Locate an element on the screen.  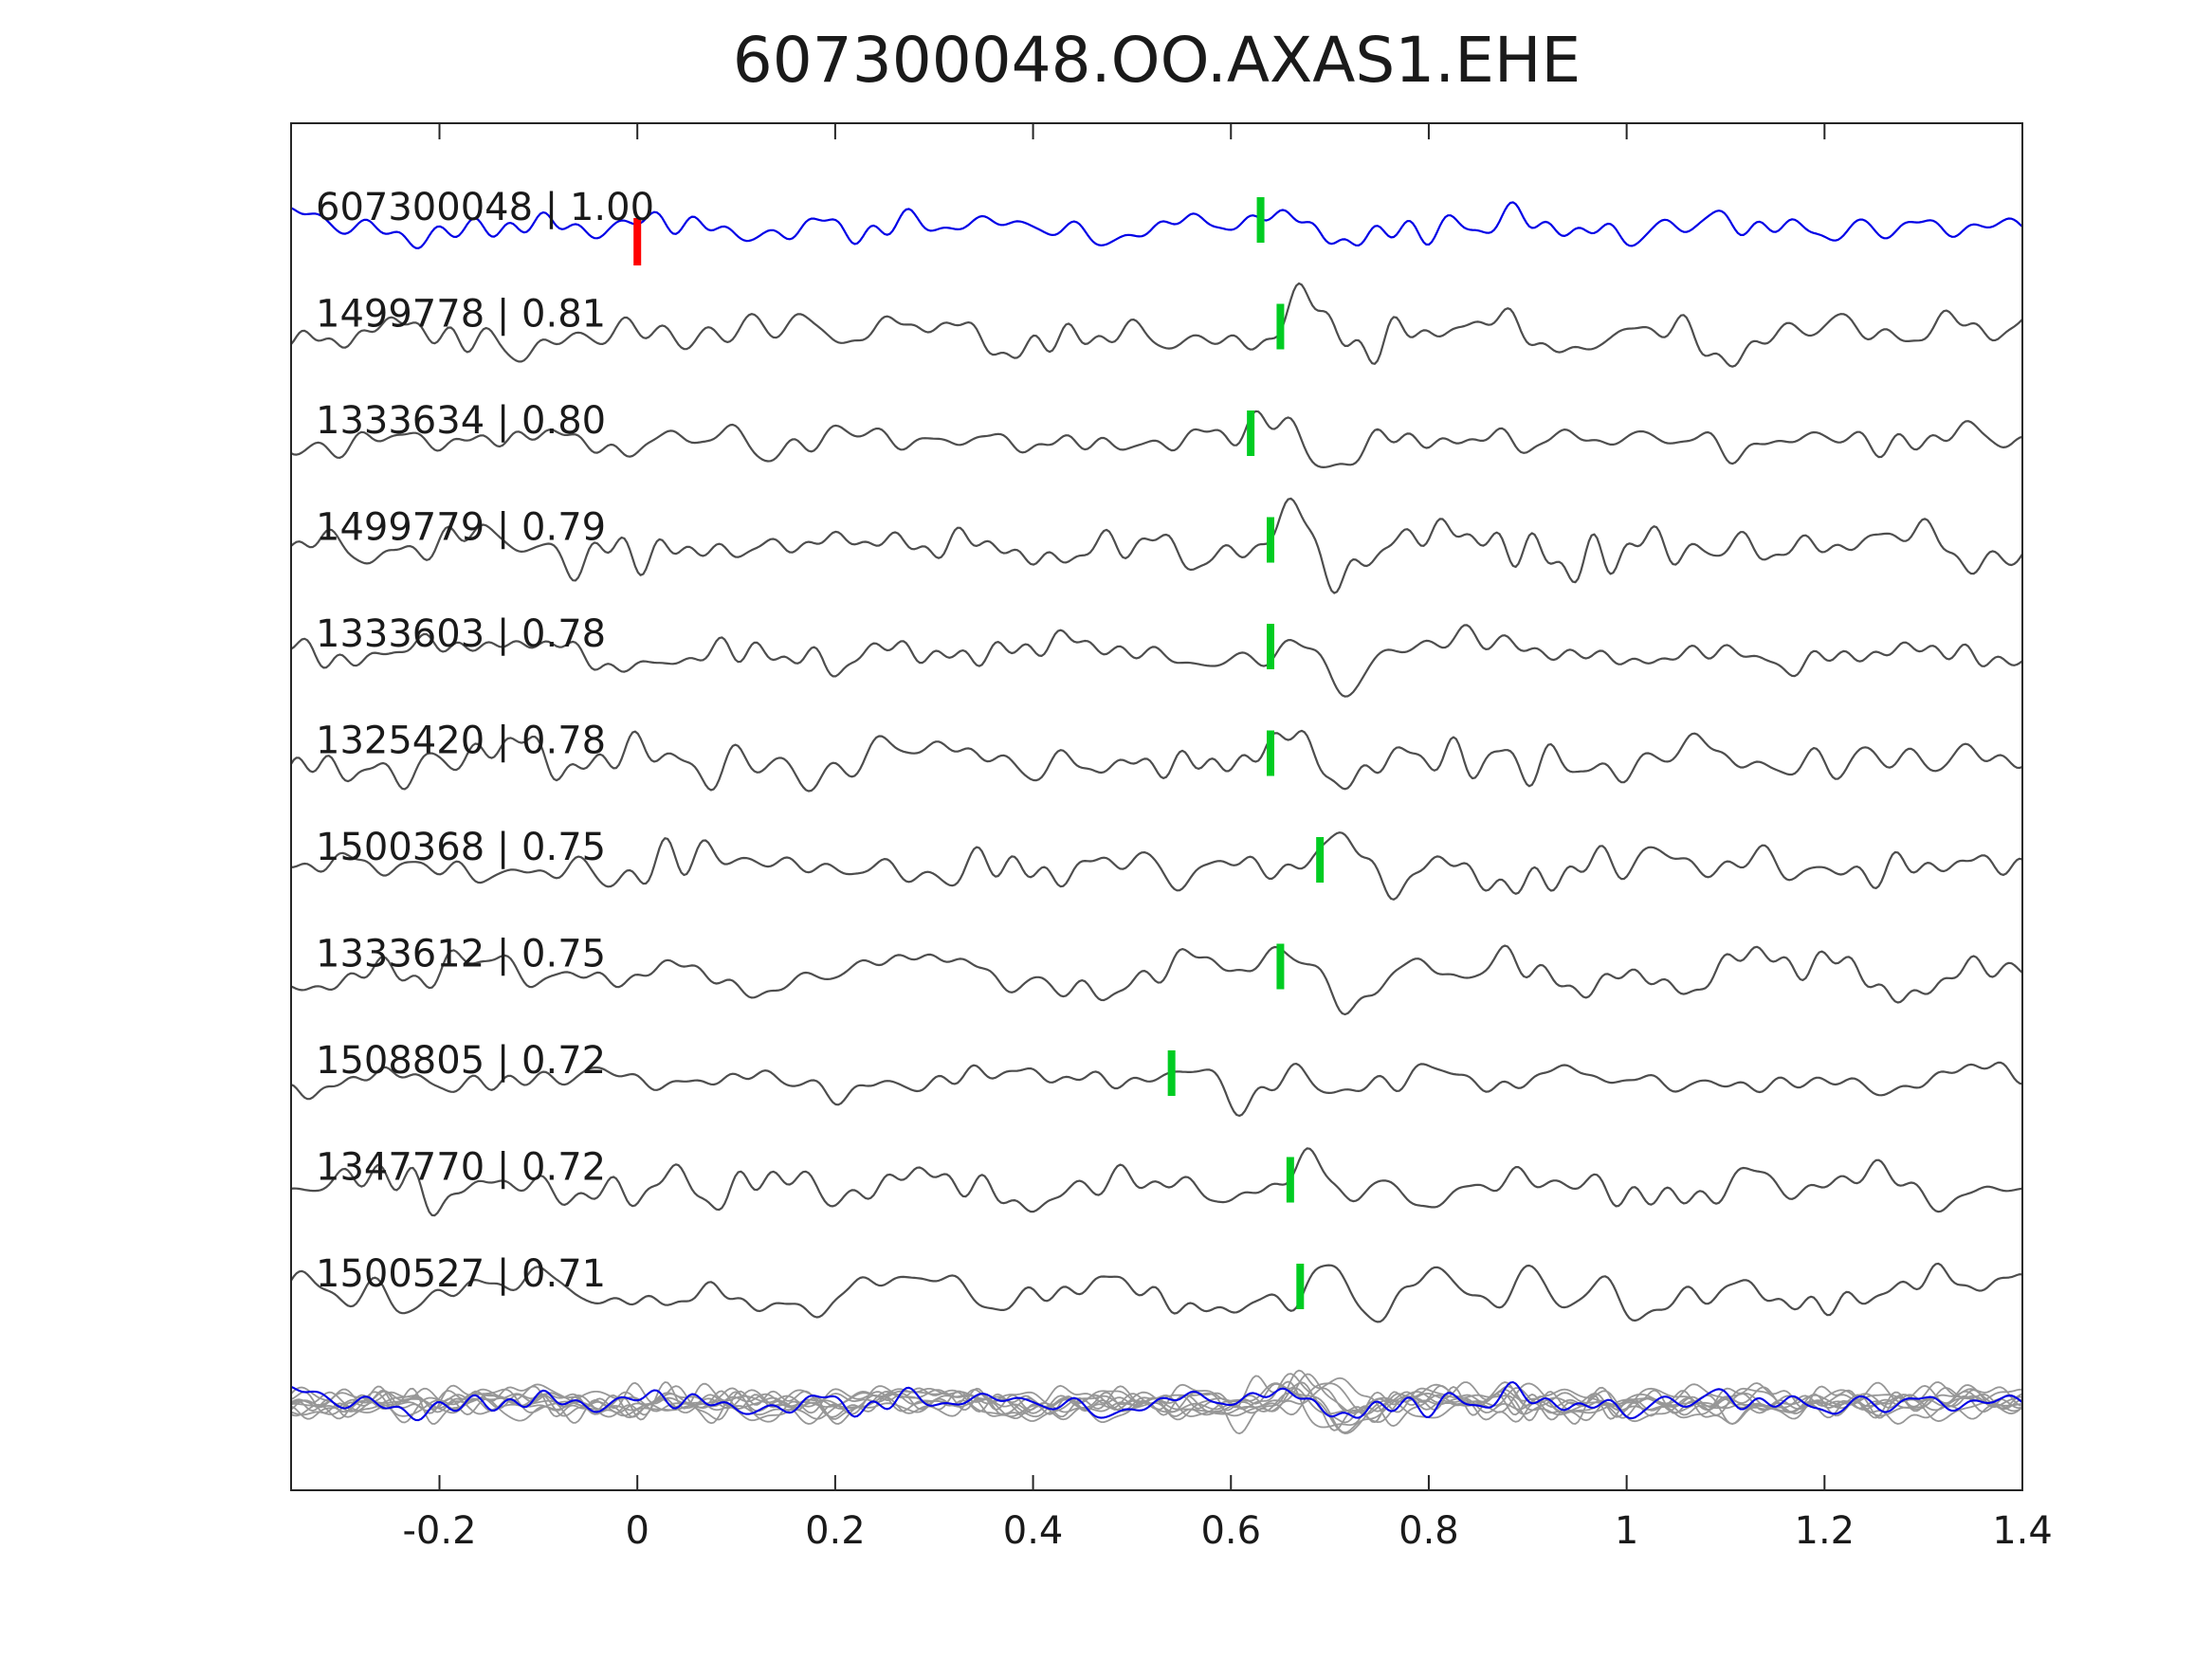
trace-label: 1347770 | 0.72 is located at coordinates (461, 1168).